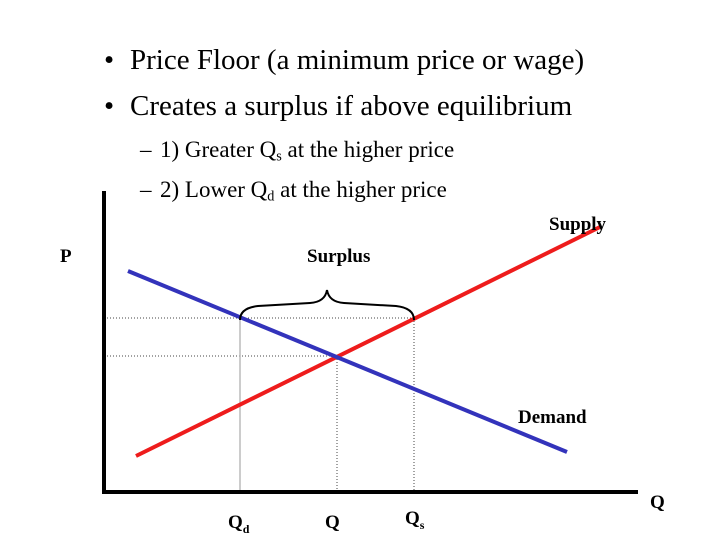 This screenshot has height=540, width=720. I want to click on bullet-item: • Creates a surplus if above equilibrium, so click(338, 106).